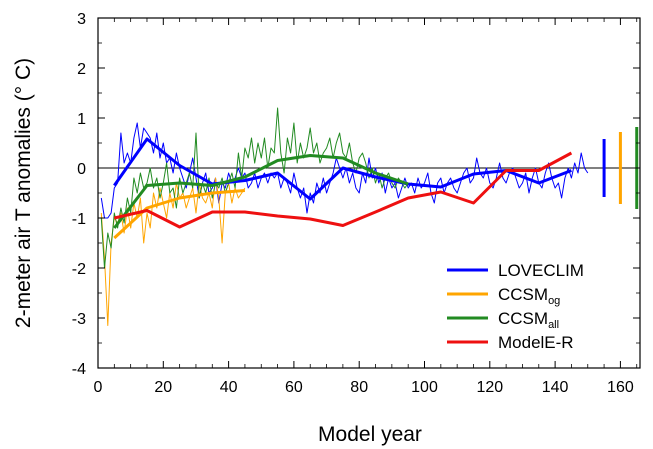 The image size is (653, 449). Describe the element at coordinates (98, 387) in the screenshot. I see `x-tick-label: 0` at that location.